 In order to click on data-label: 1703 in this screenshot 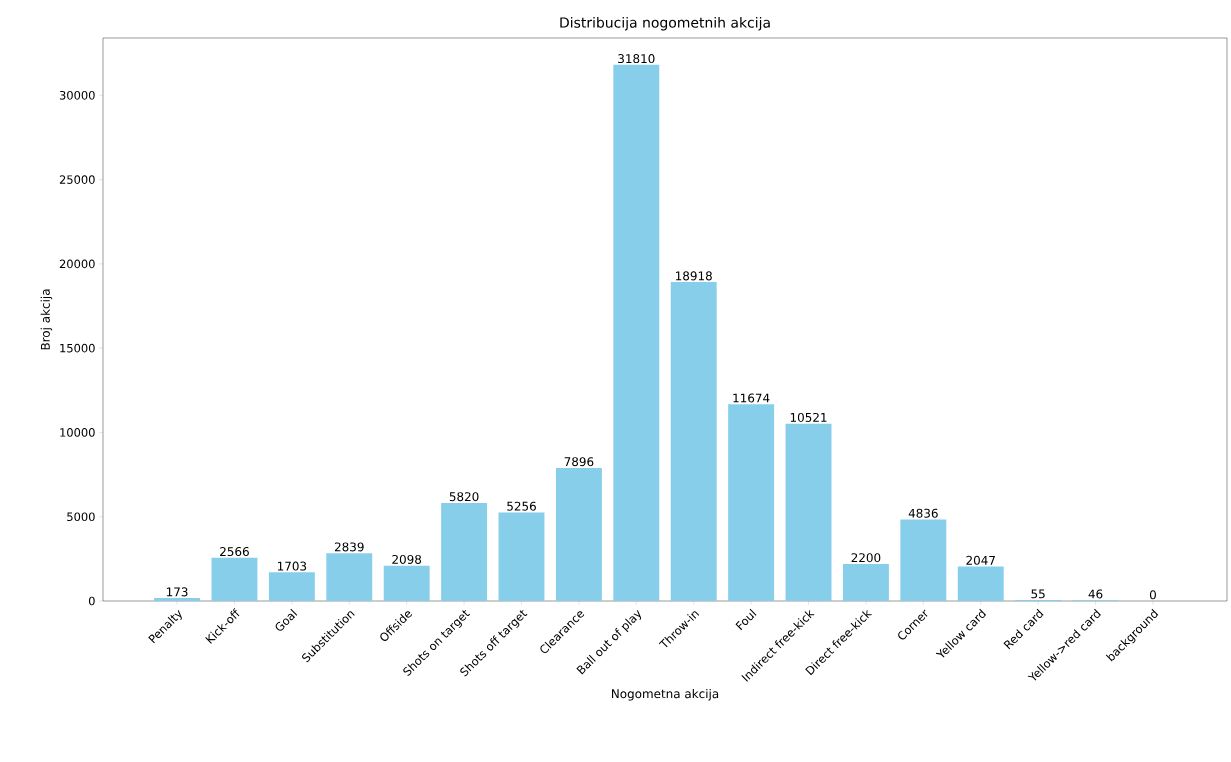, I will do `click(292, 566)`.